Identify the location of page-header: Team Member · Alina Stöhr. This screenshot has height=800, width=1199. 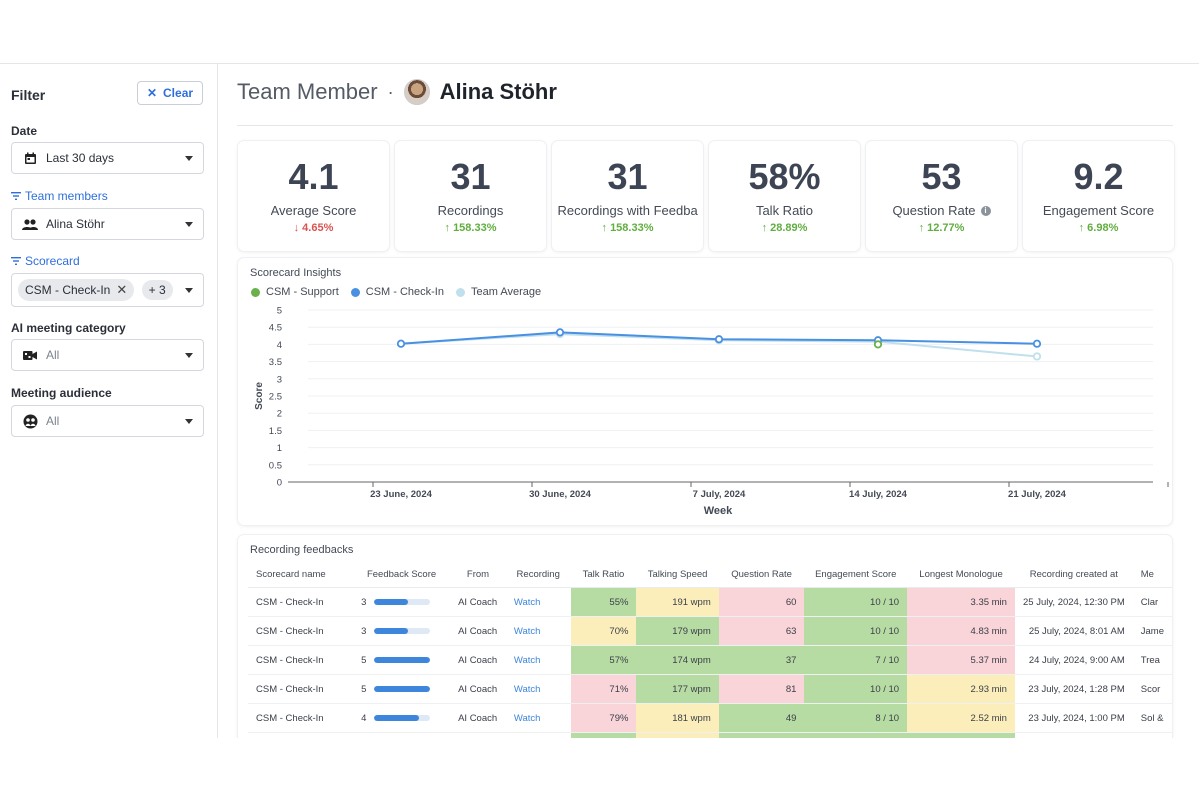
(397, 92).